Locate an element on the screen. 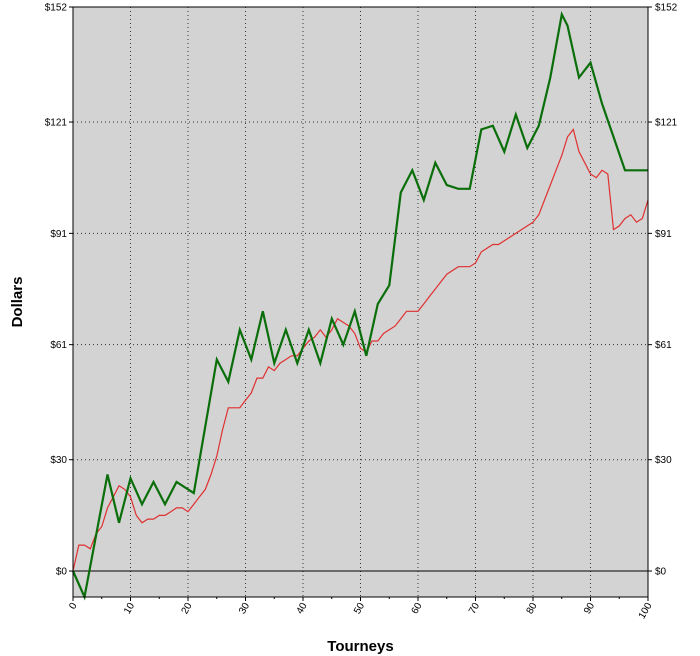 The height and width of the screenshot is (656, 700). y-tick-label: $121 is located at coordinates (56, 123).